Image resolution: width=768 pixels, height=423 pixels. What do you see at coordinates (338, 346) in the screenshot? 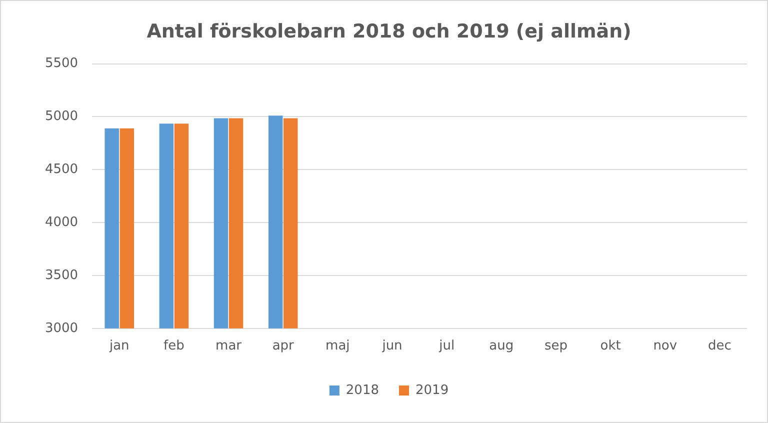
I see `x-tick-label: maj` at bounding box center [338, 346].